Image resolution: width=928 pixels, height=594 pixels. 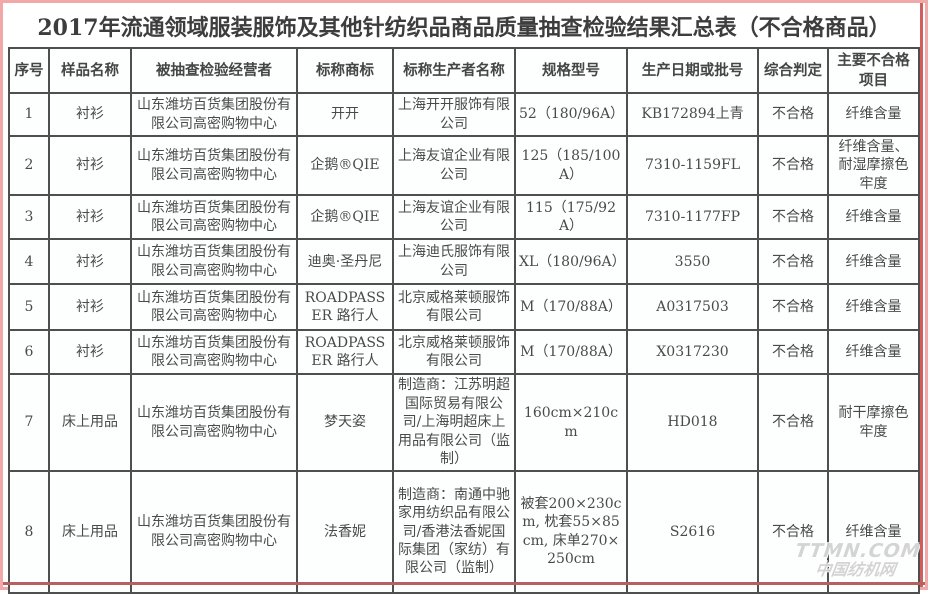 What do you see at coordinates (29, 165) in the screenshot?
I see `table-cell: 2` at bounding box center [29, 165].